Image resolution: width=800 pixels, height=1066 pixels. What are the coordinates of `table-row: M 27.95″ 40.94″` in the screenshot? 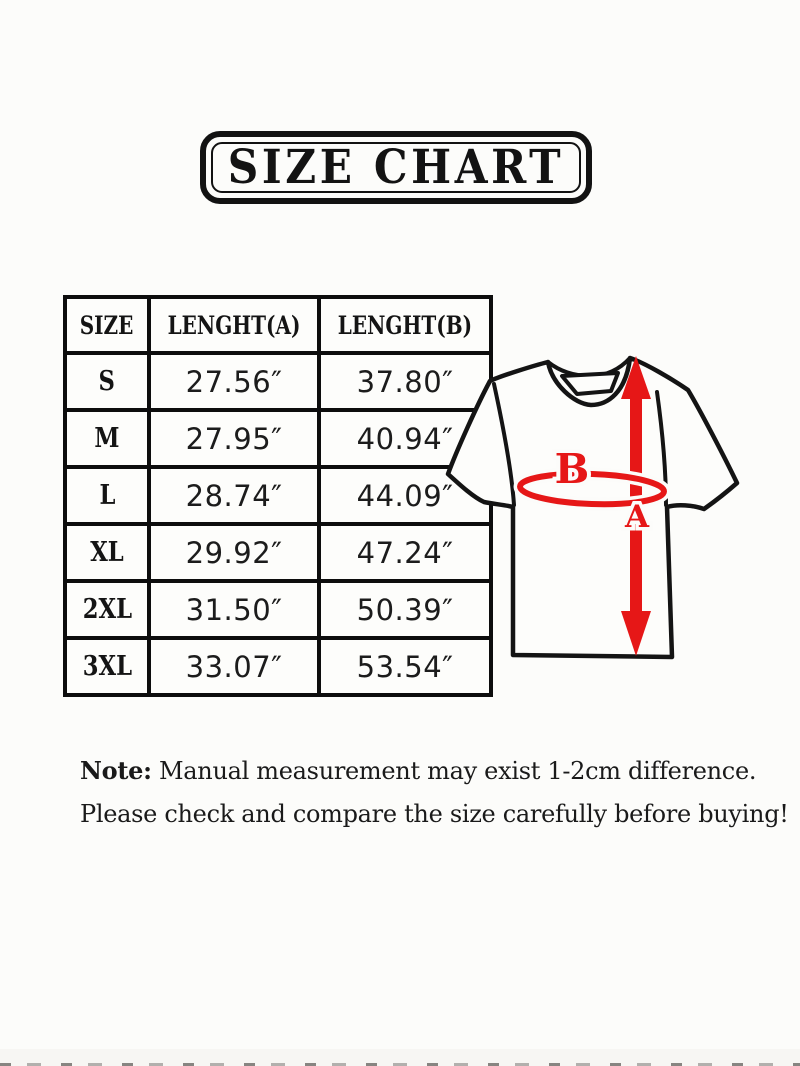 It's located at (278, 438).